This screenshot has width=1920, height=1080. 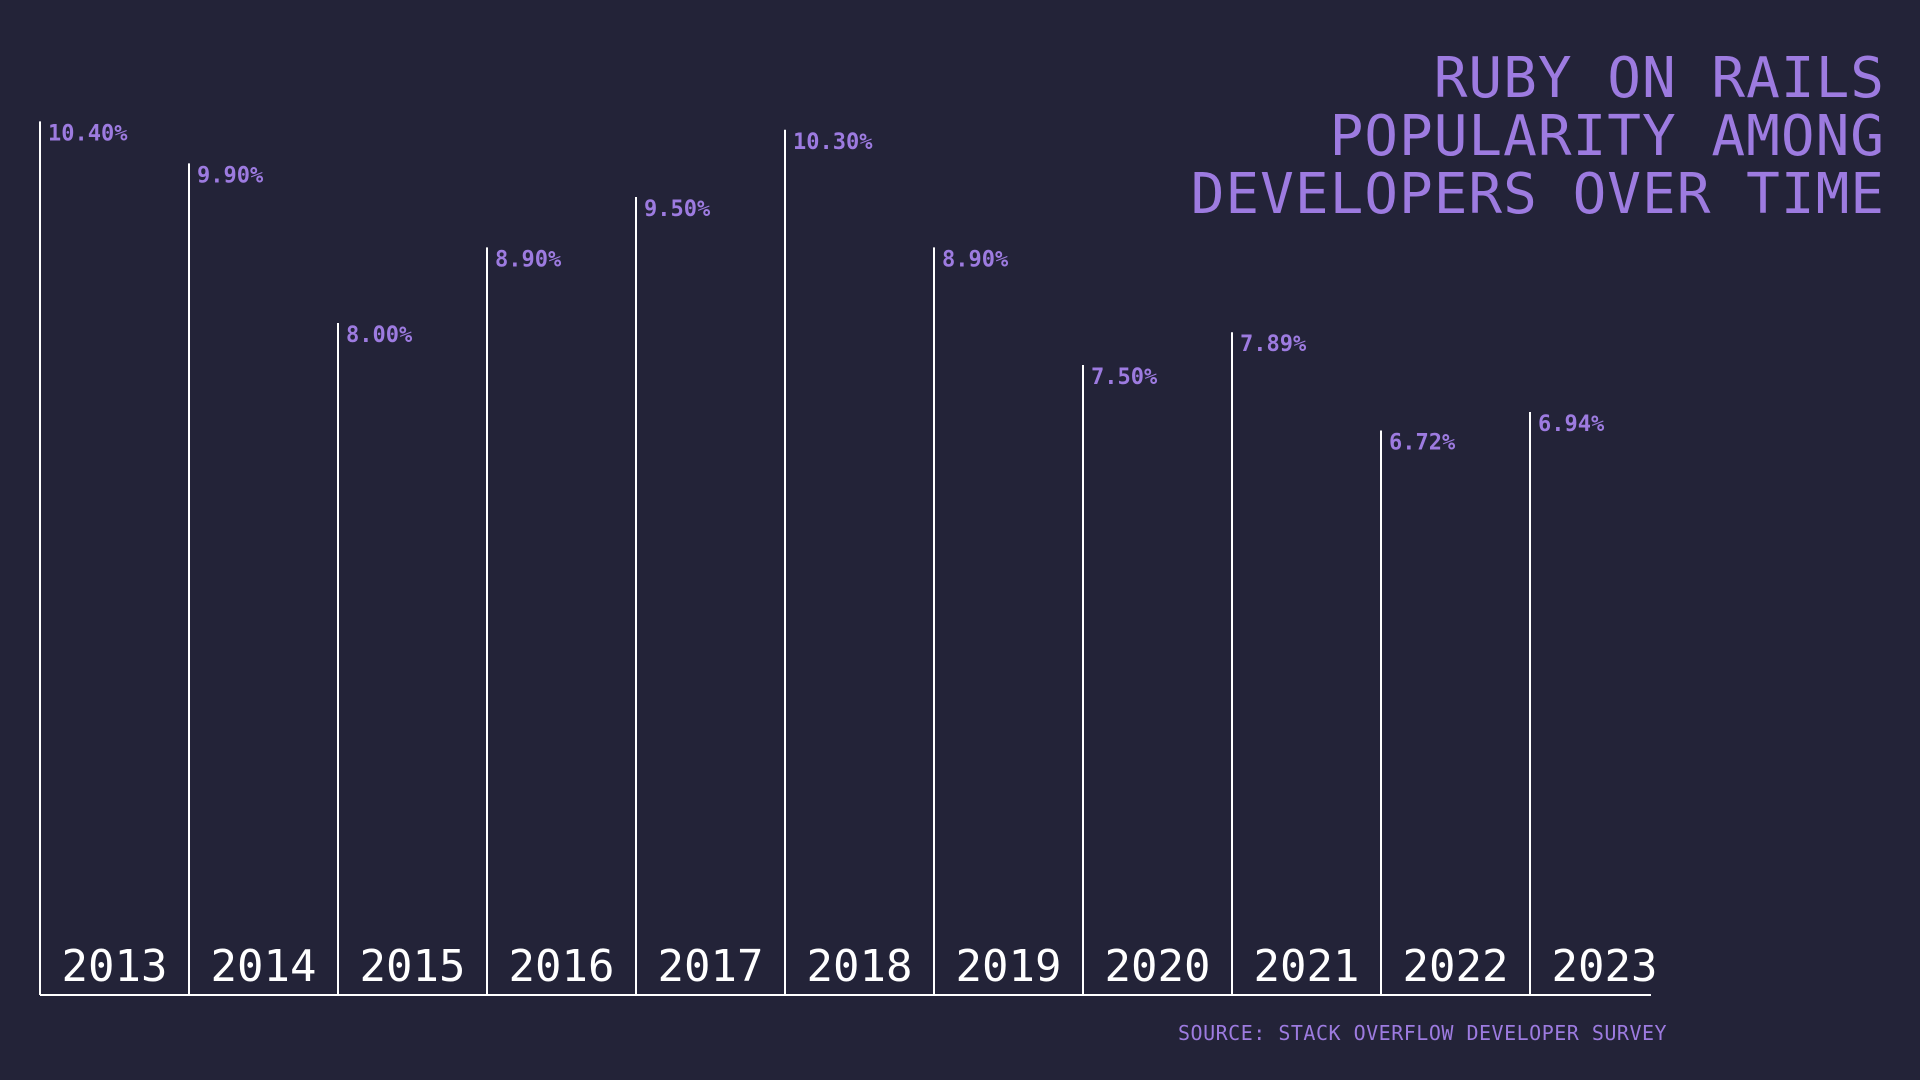 I want to click on value-label-2021: 7.89%, so click(x=1273, y=344).